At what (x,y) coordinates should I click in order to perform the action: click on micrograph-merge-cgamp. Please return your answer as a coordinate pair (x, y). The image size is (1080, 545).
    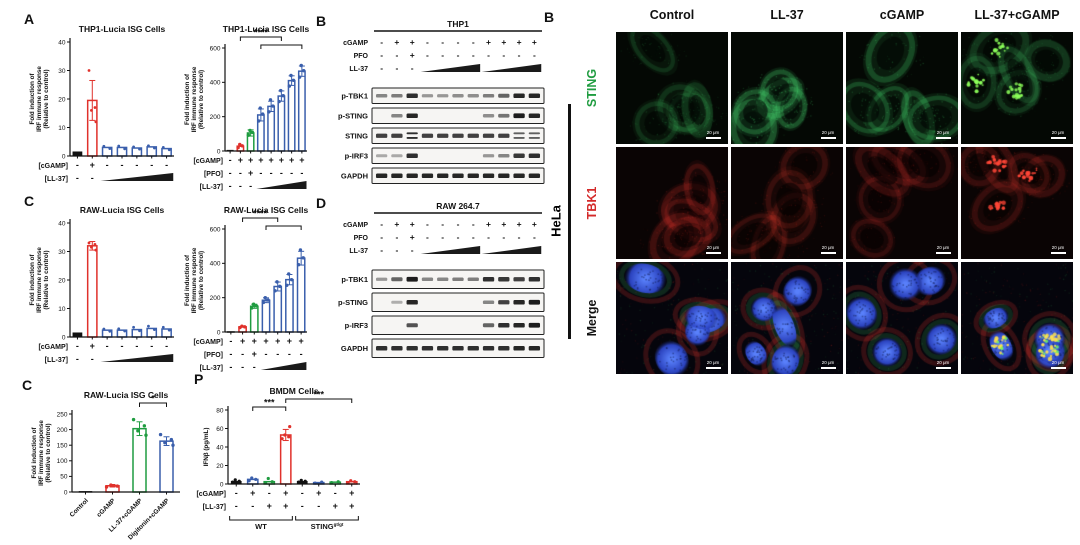
    Looking at the image, I should click on (902, 318).